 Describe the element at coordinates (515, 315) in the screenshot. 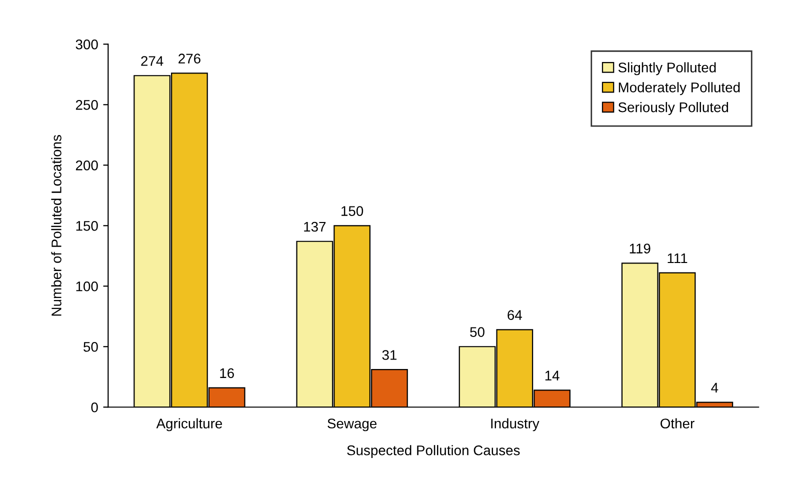

I see `data-label: 64` at that location.